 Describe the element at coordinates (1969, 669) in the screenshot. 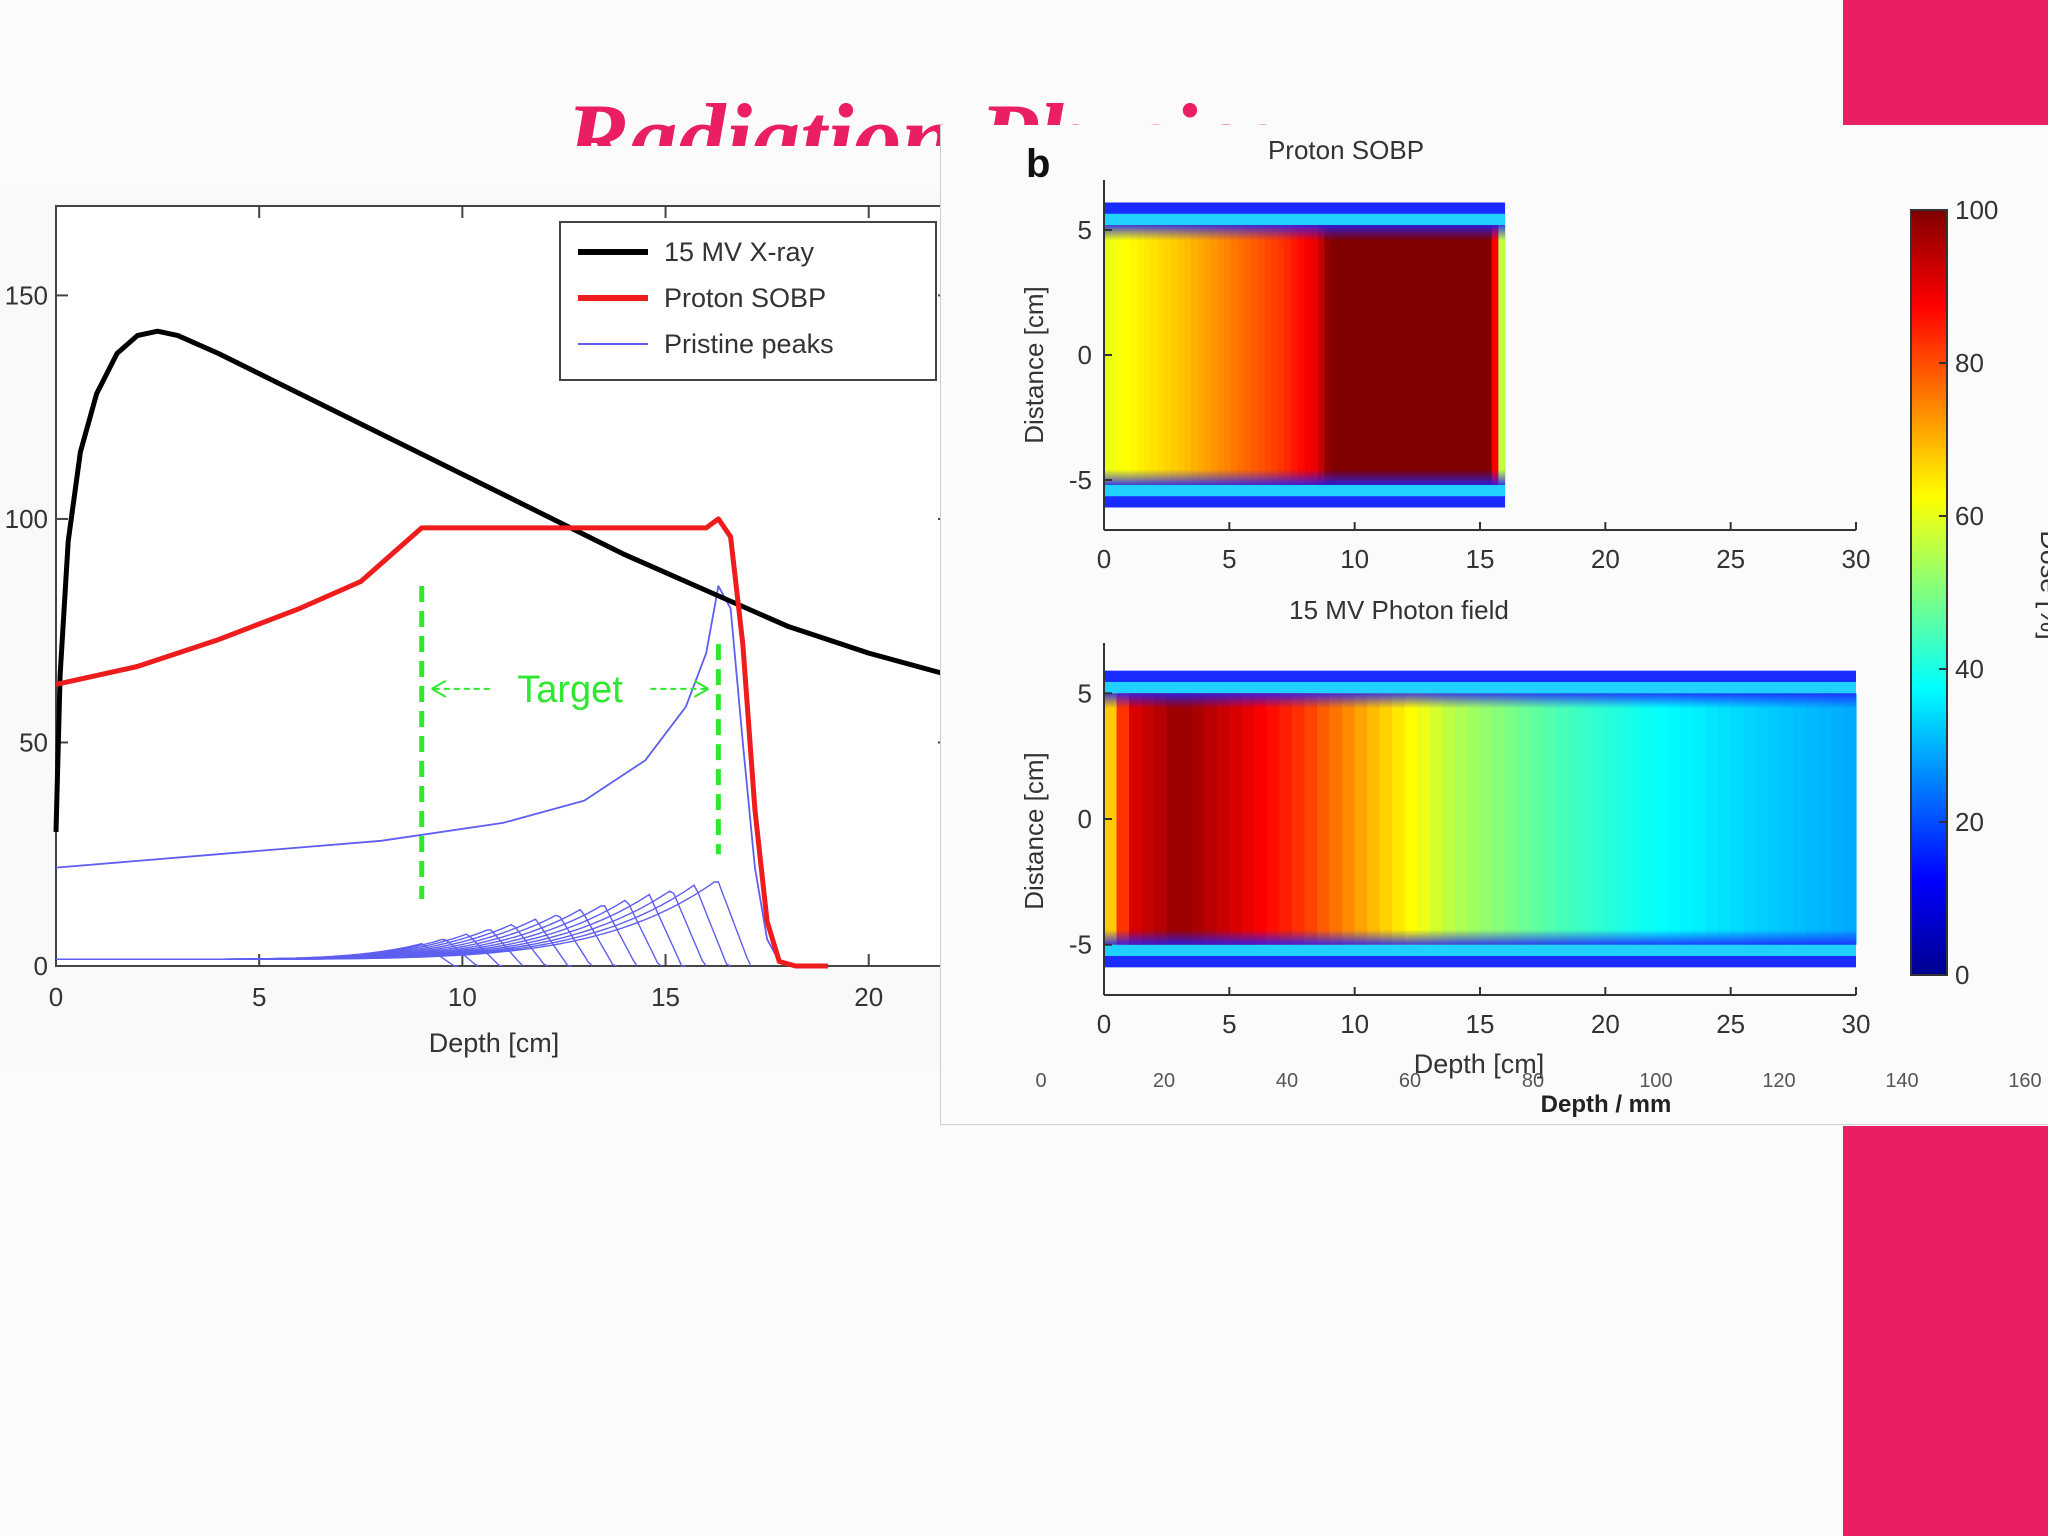

I see `colorbar-tick-label: 40` at that location.